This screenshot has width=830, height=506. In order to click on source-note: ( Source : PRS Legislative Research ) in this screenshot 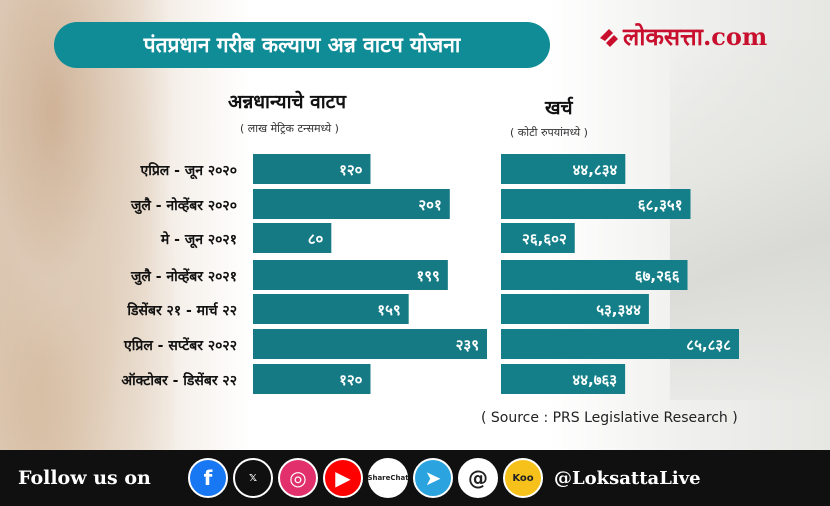, I will do `click(609, 418)`.